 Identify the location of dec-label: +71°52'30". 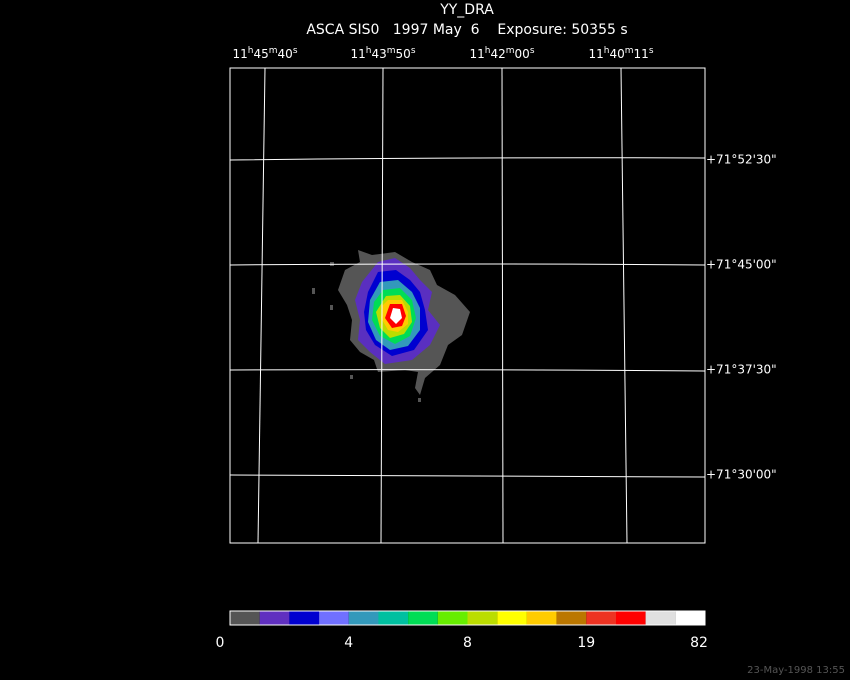
(741, 160).